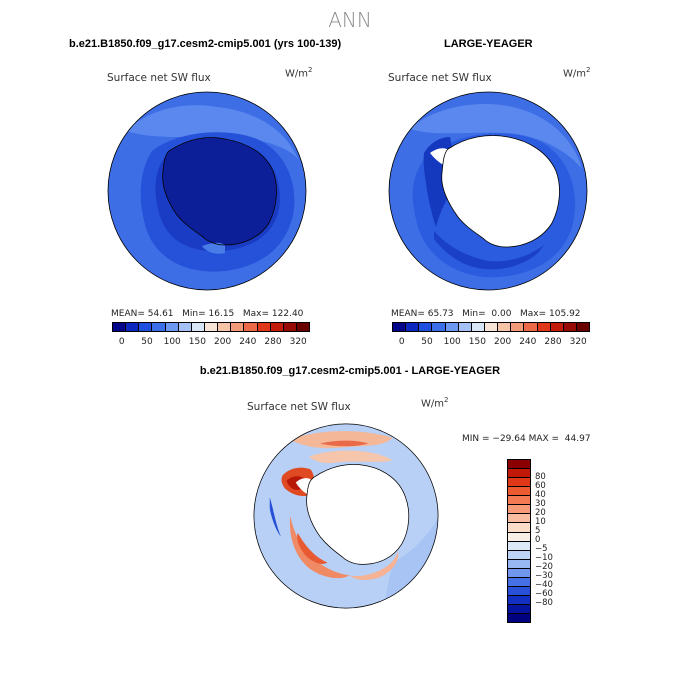  I want to click on left-colorbar-tick-label: 280, so click(273, 342).